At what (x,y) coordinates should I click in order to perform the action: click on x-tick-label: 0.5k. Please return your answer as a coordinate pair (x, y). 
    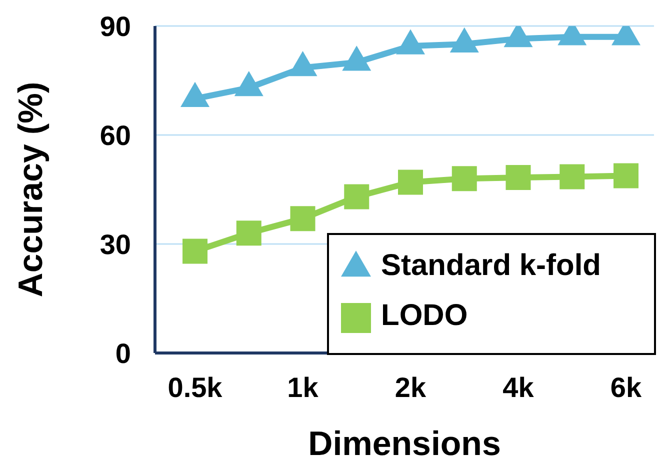
    Looking at the image, I should click on (195, 387).